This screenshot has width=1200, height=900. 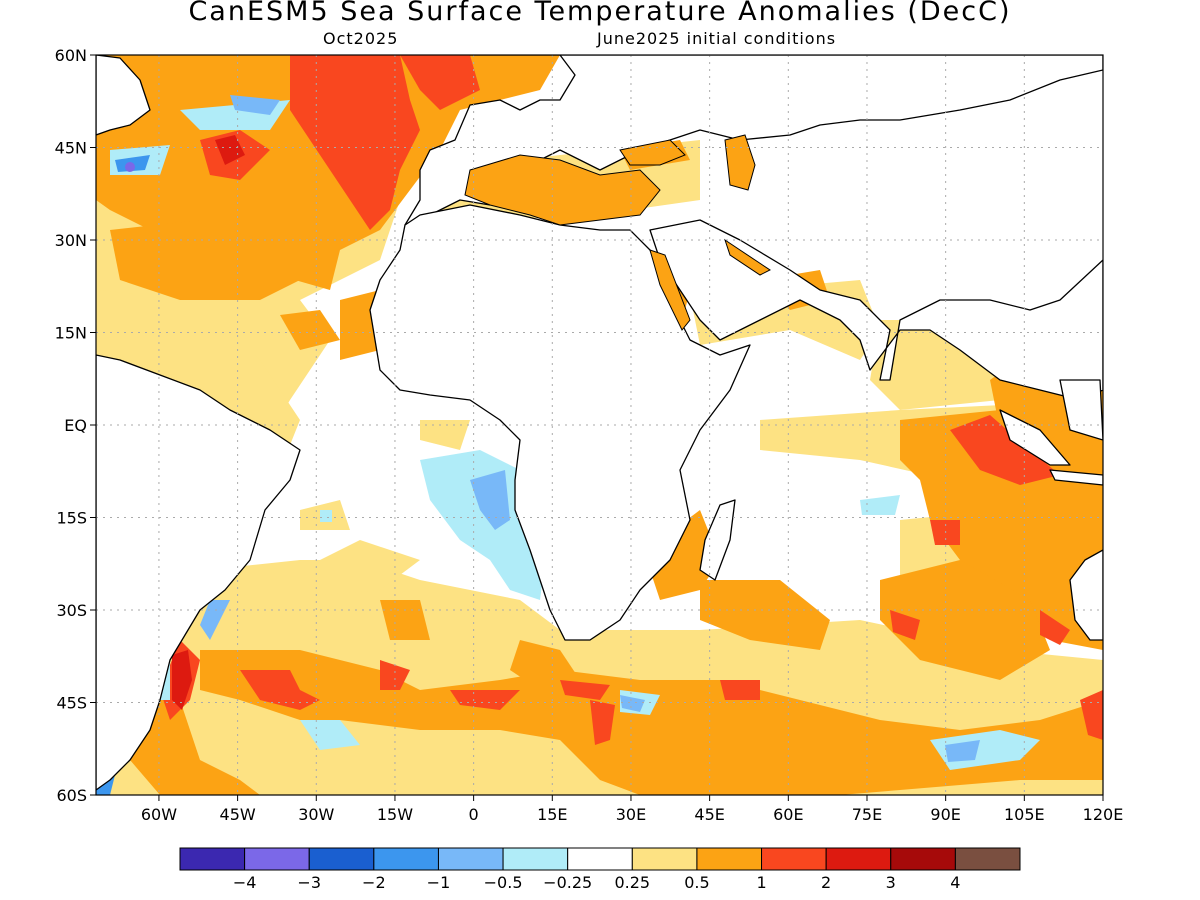 What do you see at coordinates (567, 882) in the screenshot?
I see `colorbar-label: −0.25` at bounding box center [567, 882].